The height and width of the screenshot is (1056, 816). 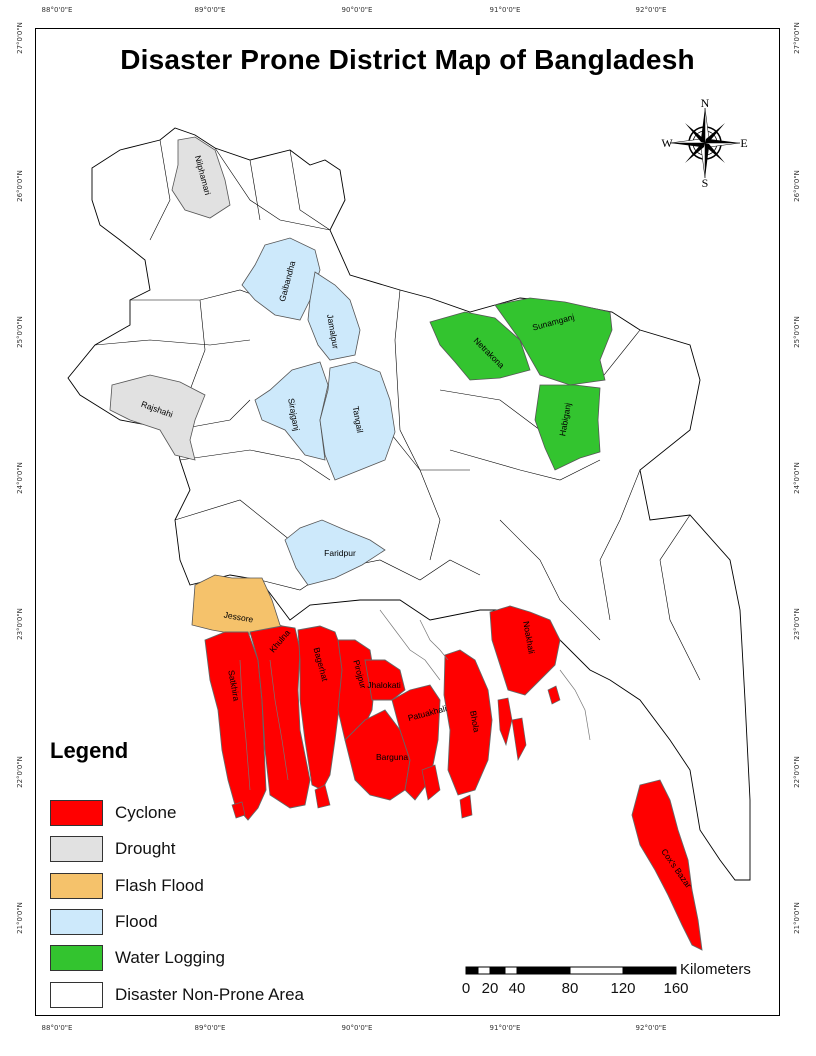 What do you see at coordinates (553, 341) in the screenshot?
I see `district-sunamganj` at bounding box center [553, 341].